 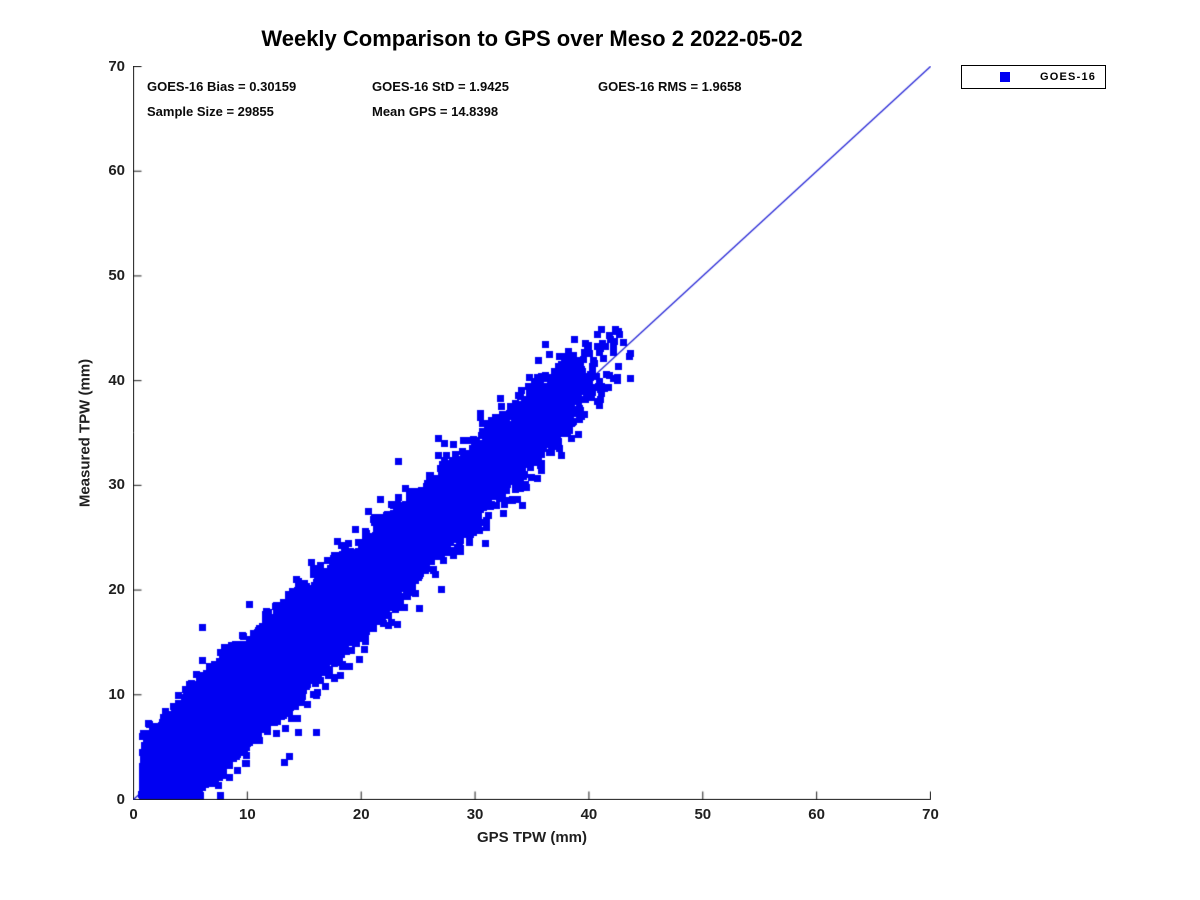 What do you see at coordinates (85, 433) in the screenshot?
I see `y-axis-label: Measured TPW (mm)` at bounding box center [85, 433].